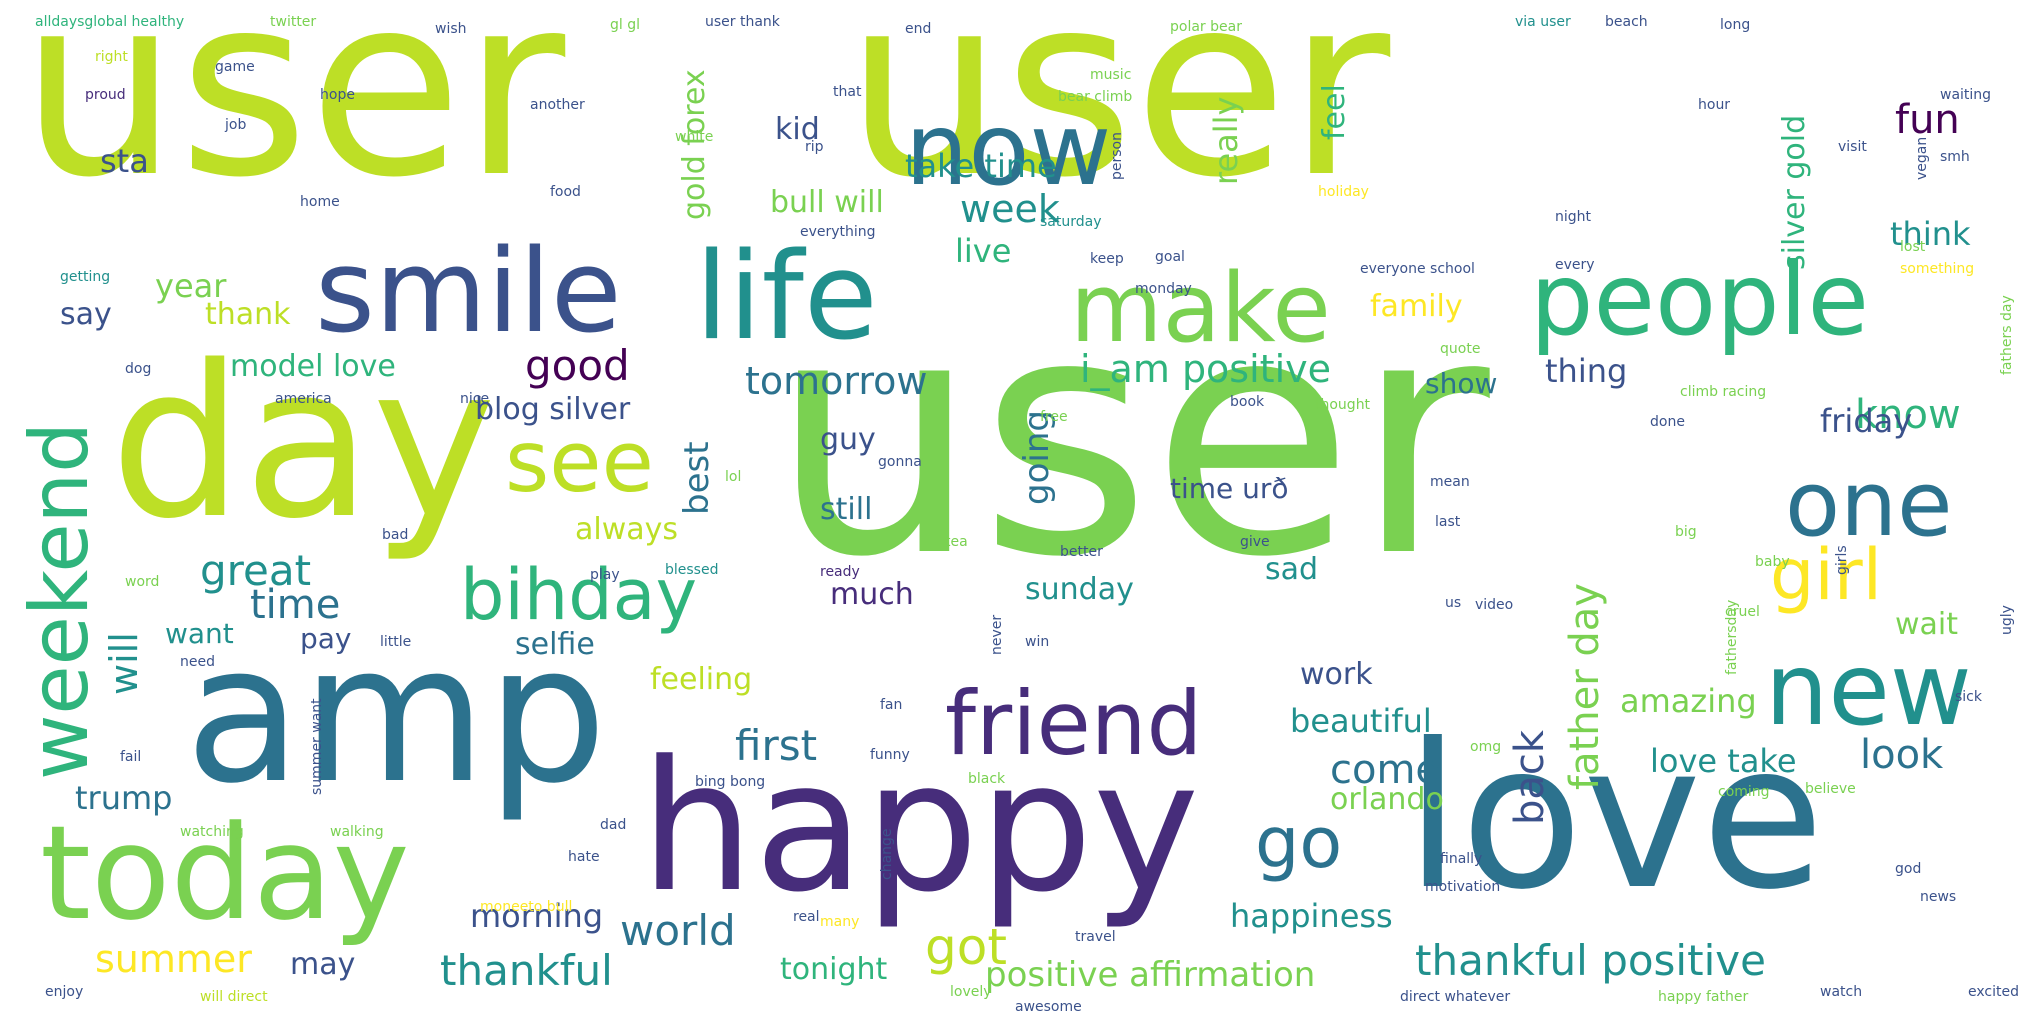  Describe the element at coordinates (234, 997) in the screenshot. I see `word: will direct` at that location.